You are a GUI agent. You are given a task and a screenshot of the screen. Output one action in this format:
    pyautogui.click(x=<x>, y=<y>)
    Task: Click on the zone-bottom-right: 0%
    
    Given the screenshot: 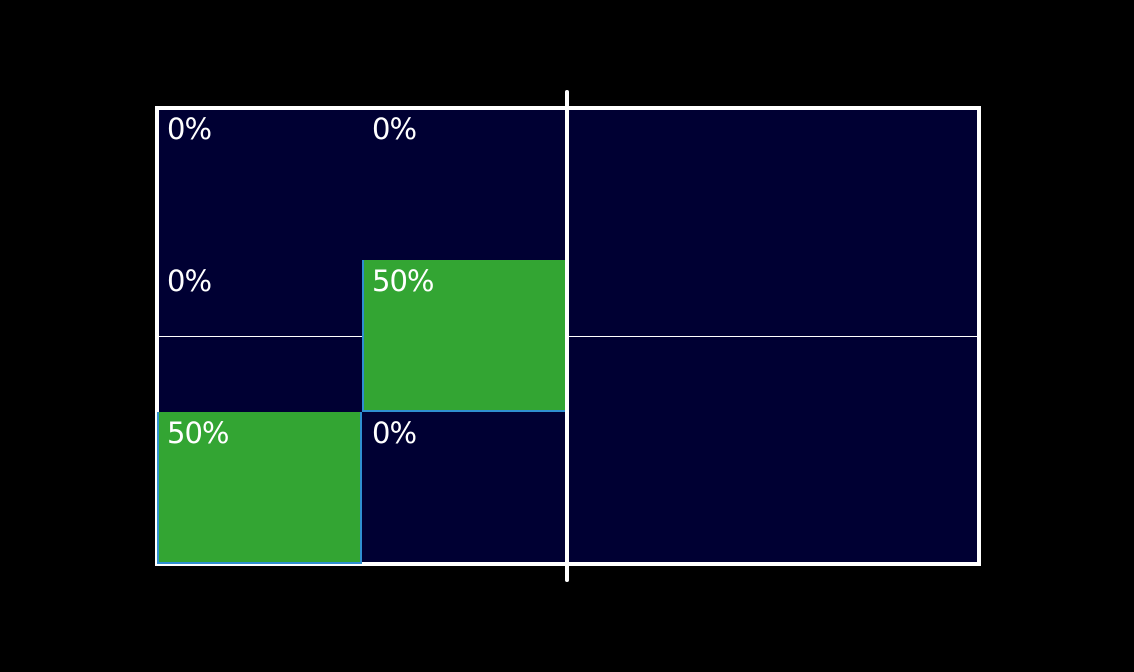 What is the action you would take?
    pyautogui.click(x=464, y=488)
    